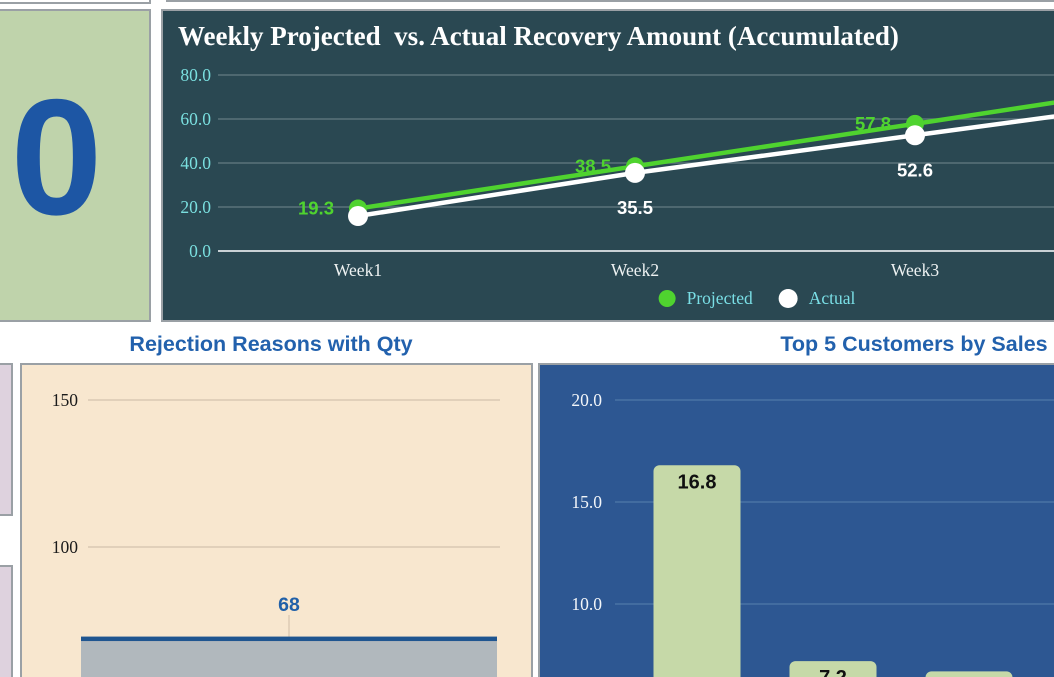 This screenshot has height=677, width=1054. I want to click on clipped-panel-left-upper, so click(6, 439).